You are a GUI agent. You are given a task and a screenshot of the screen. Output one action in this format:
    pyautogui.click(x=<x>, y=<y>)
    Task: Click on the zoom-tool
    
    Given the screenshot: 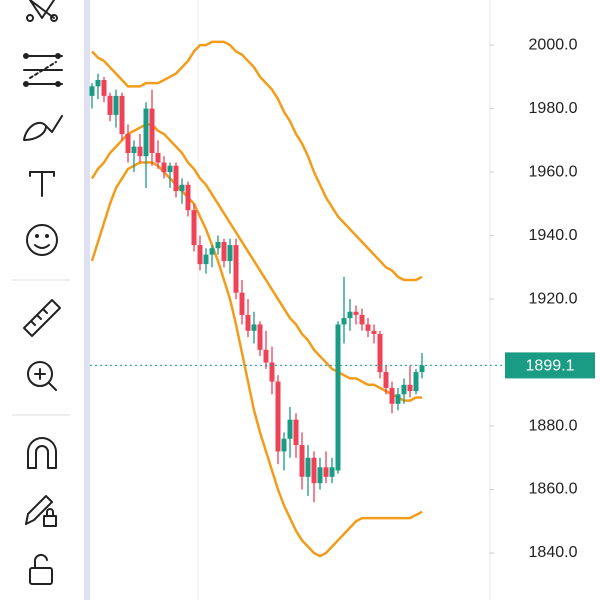 What is the action you would take?
    pyautogui.click(x=42, y=376)
    